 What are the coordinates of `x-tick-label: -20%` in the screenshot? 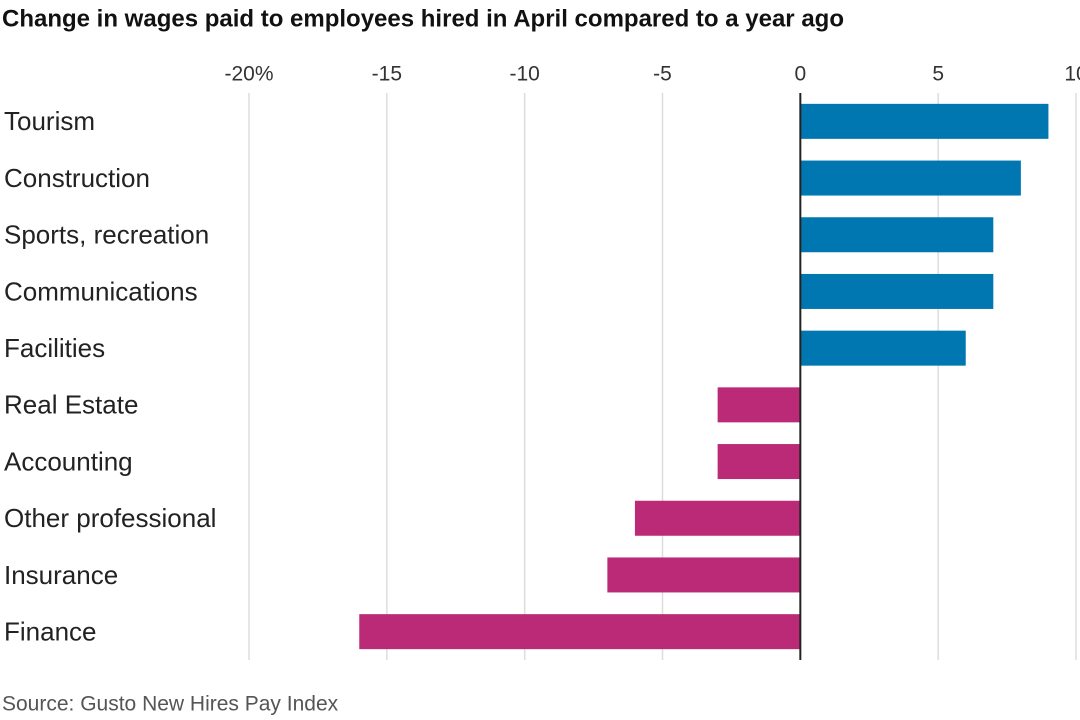 It's located at (248, 74).